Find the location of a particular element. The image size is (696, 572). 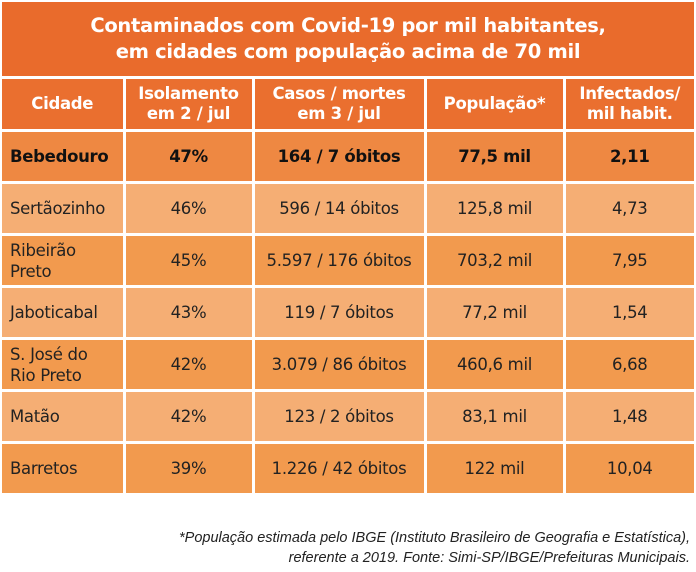

cell-cidade: Bebedouro is located at coordinates (64, 156).